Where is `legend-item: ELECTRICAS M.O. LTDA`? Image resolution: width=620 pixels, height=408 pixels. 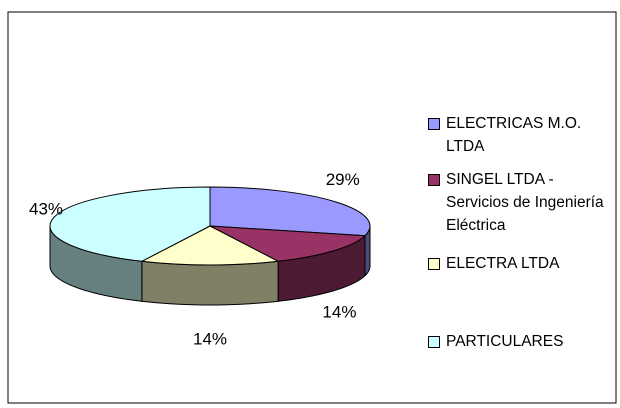
legend-item: ELECTRICAS M.O. LTDA is located at coordinates (522, 135).